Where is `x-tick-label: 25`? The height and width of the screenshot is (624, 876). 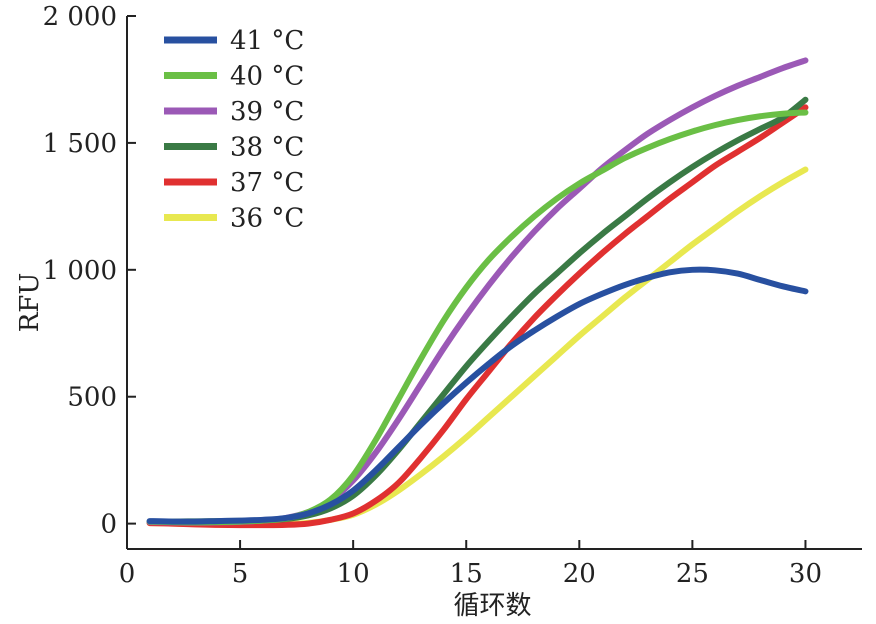 x-tick-label: 25 is located at coordinates (692, 574).